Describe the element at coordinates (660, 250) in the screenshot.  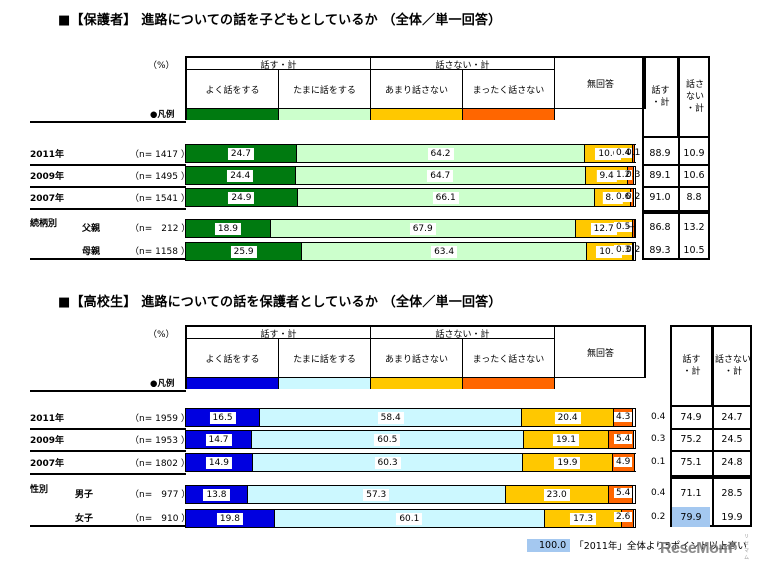
I see `summary-talk-value: 89.3` at that location.